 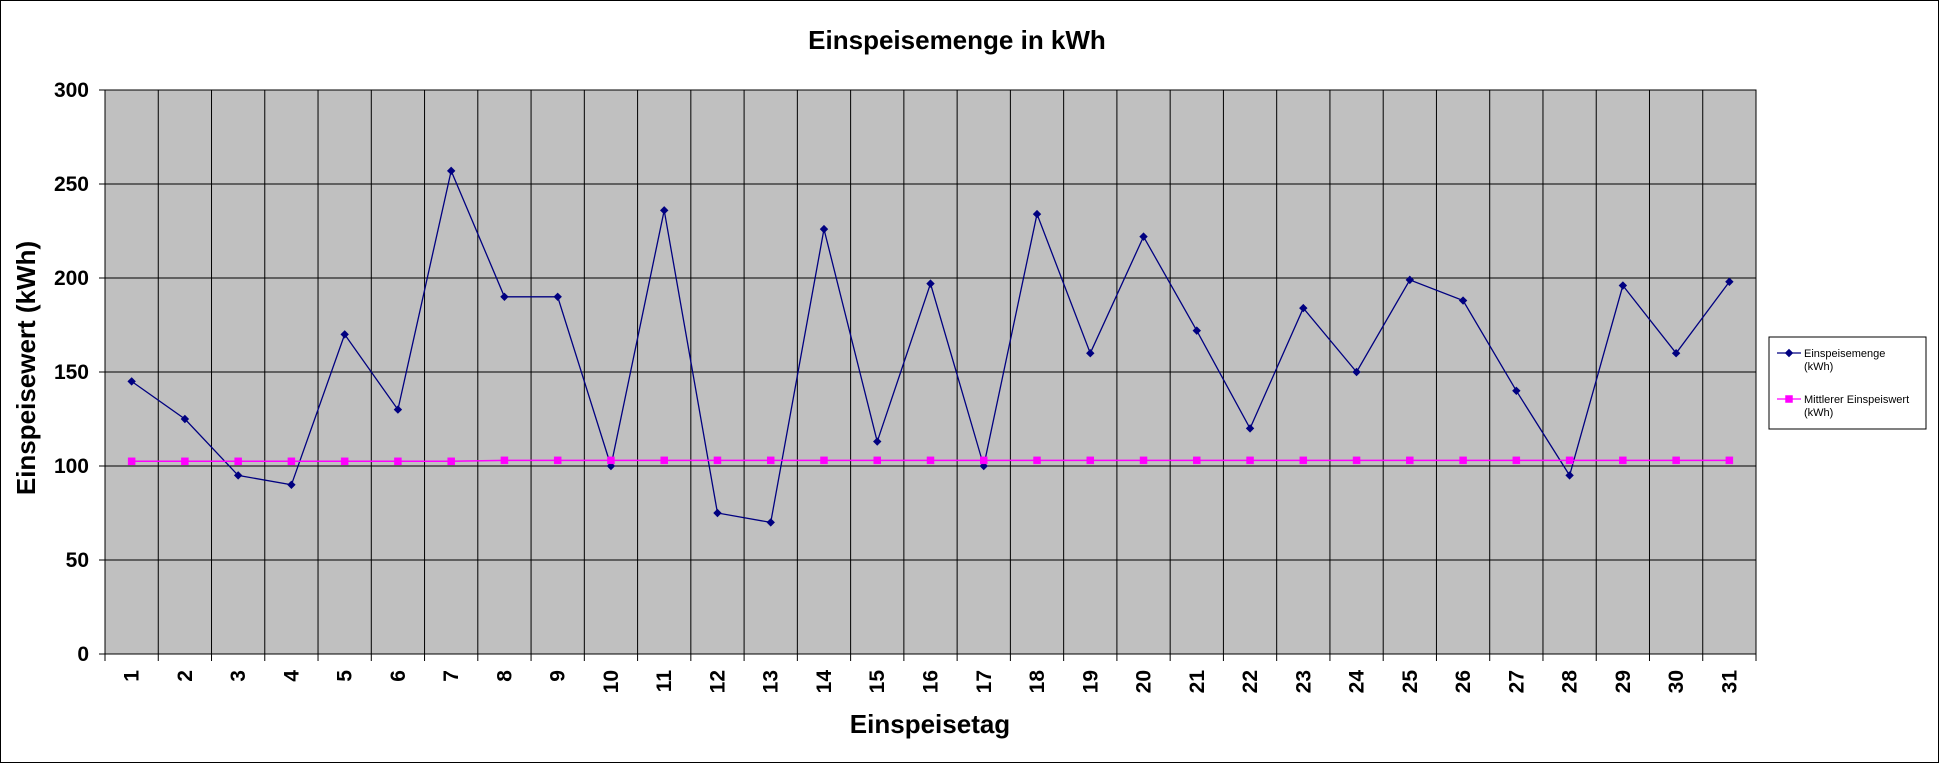 I want to click on x-tick-label: 24, so click(x=1357, y=682).